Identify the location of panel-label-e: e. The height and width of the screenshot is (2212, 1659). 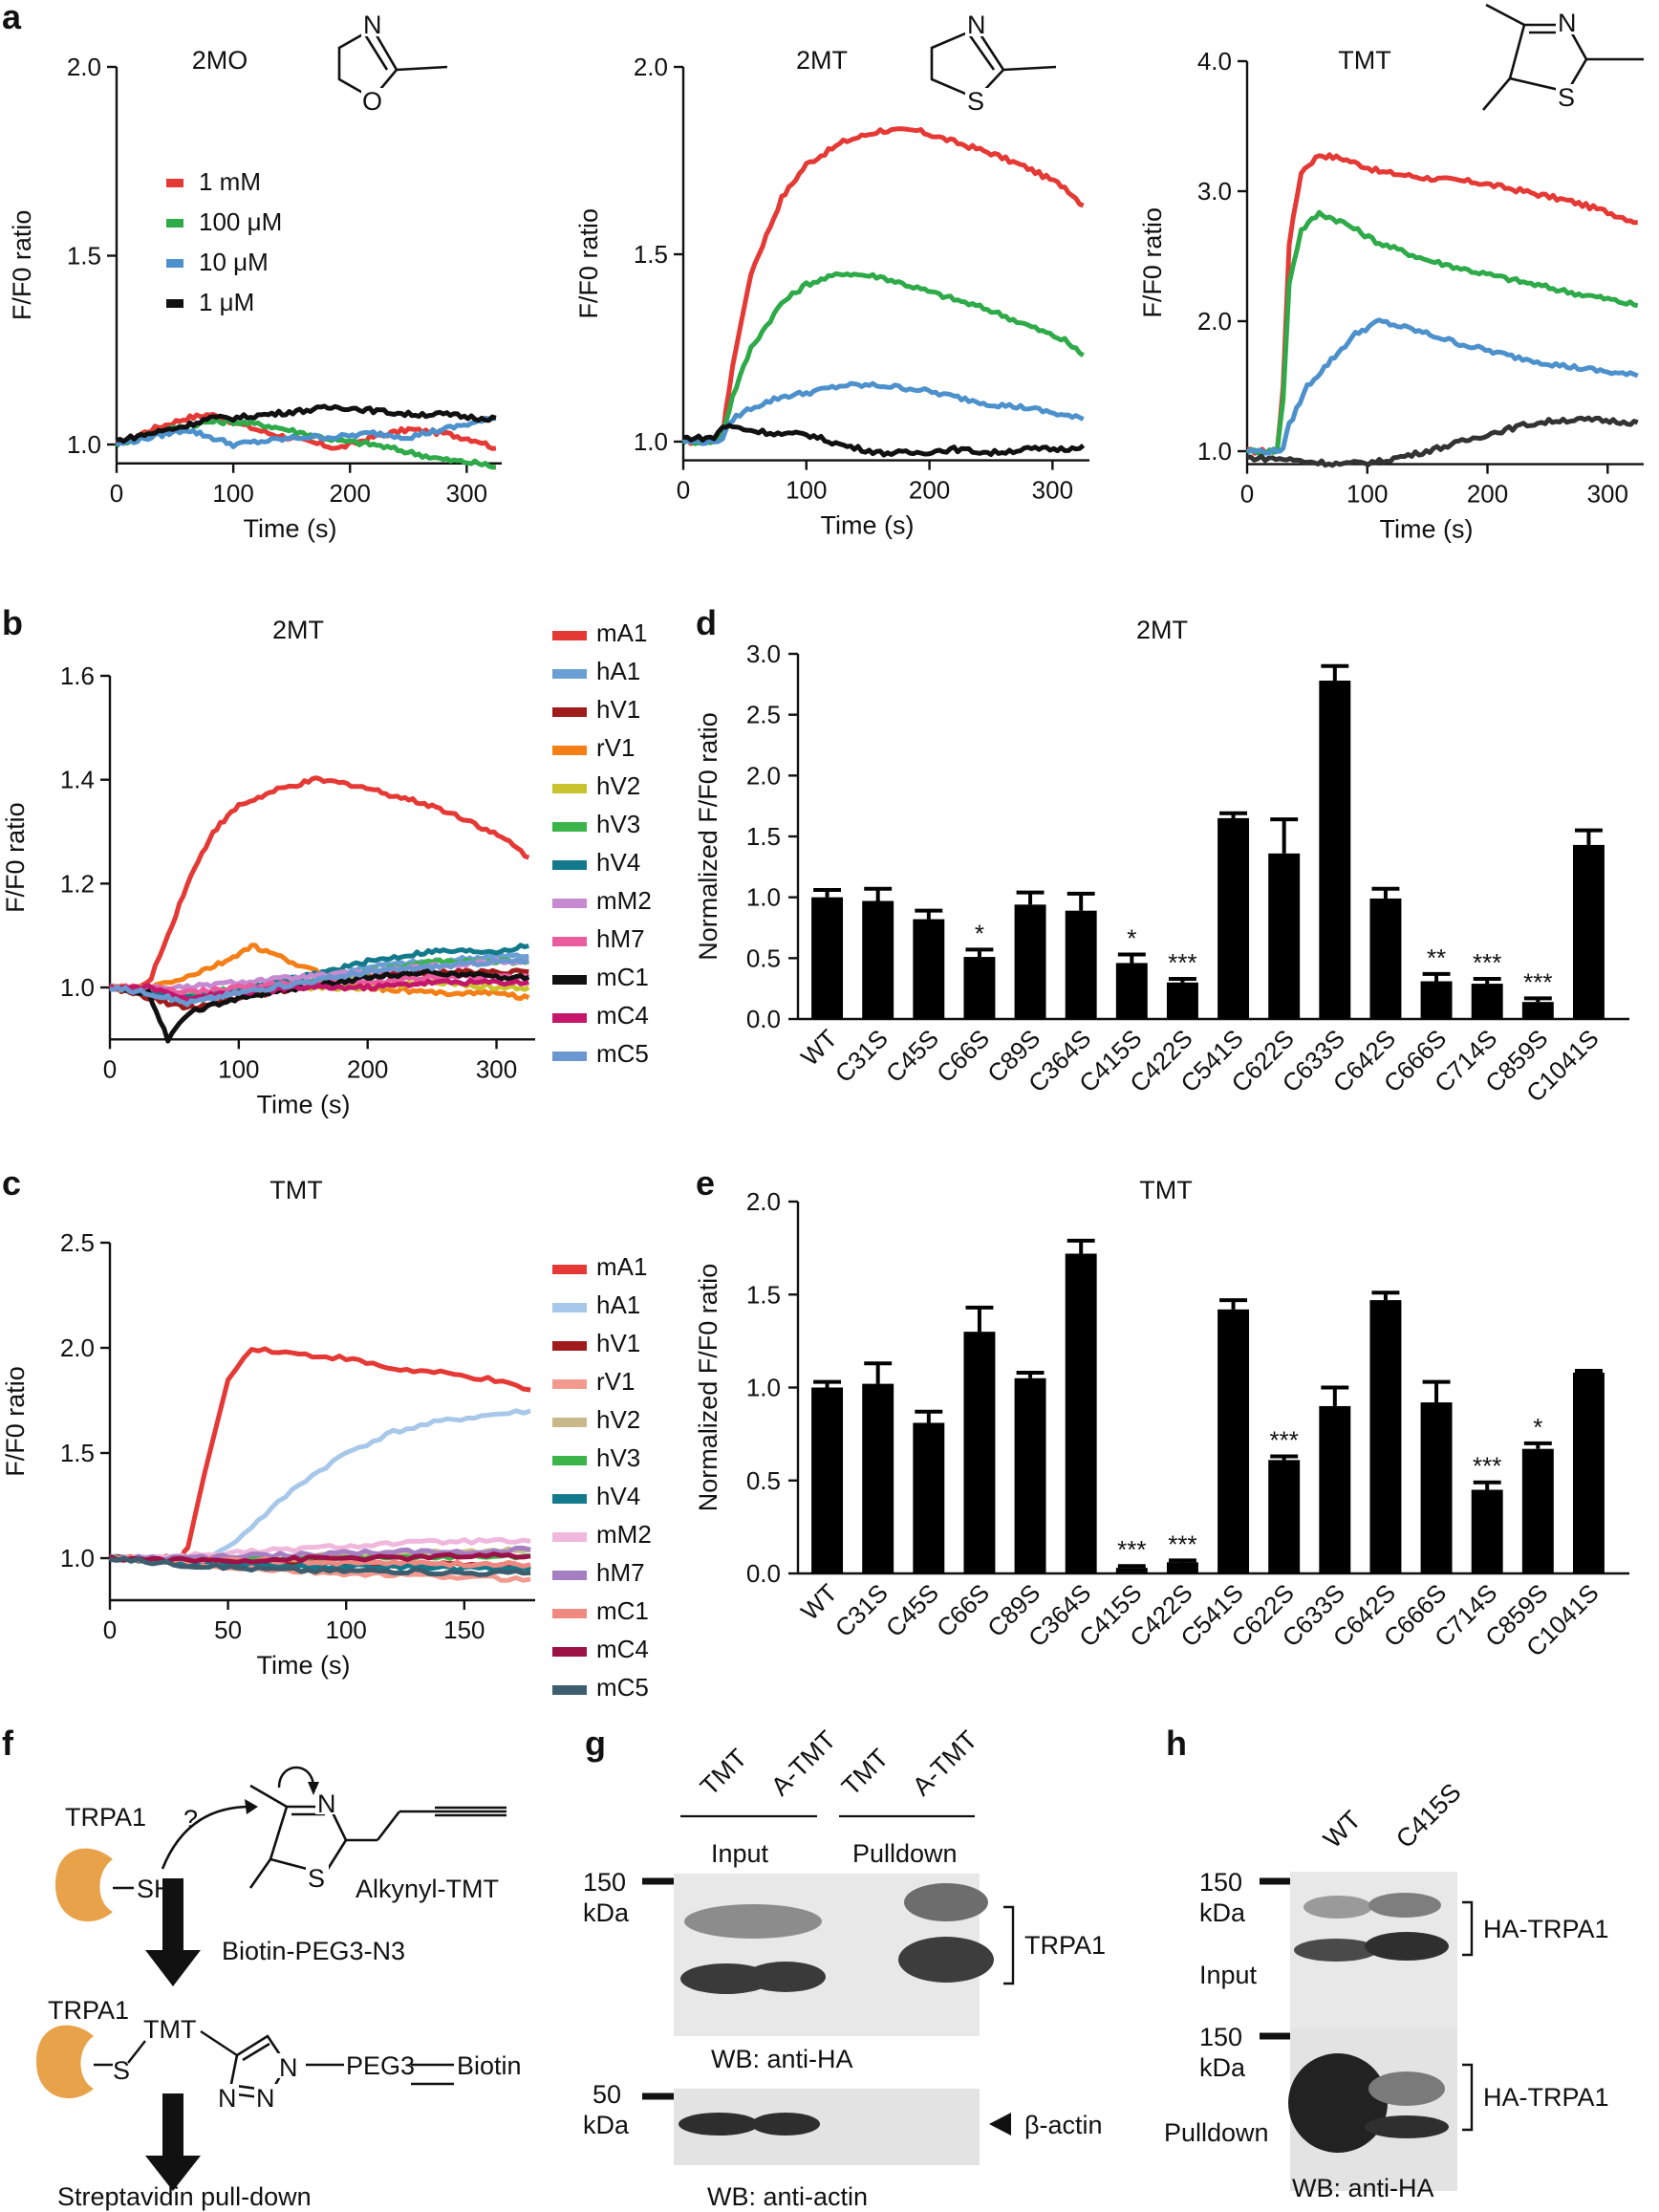
(706, 1183).